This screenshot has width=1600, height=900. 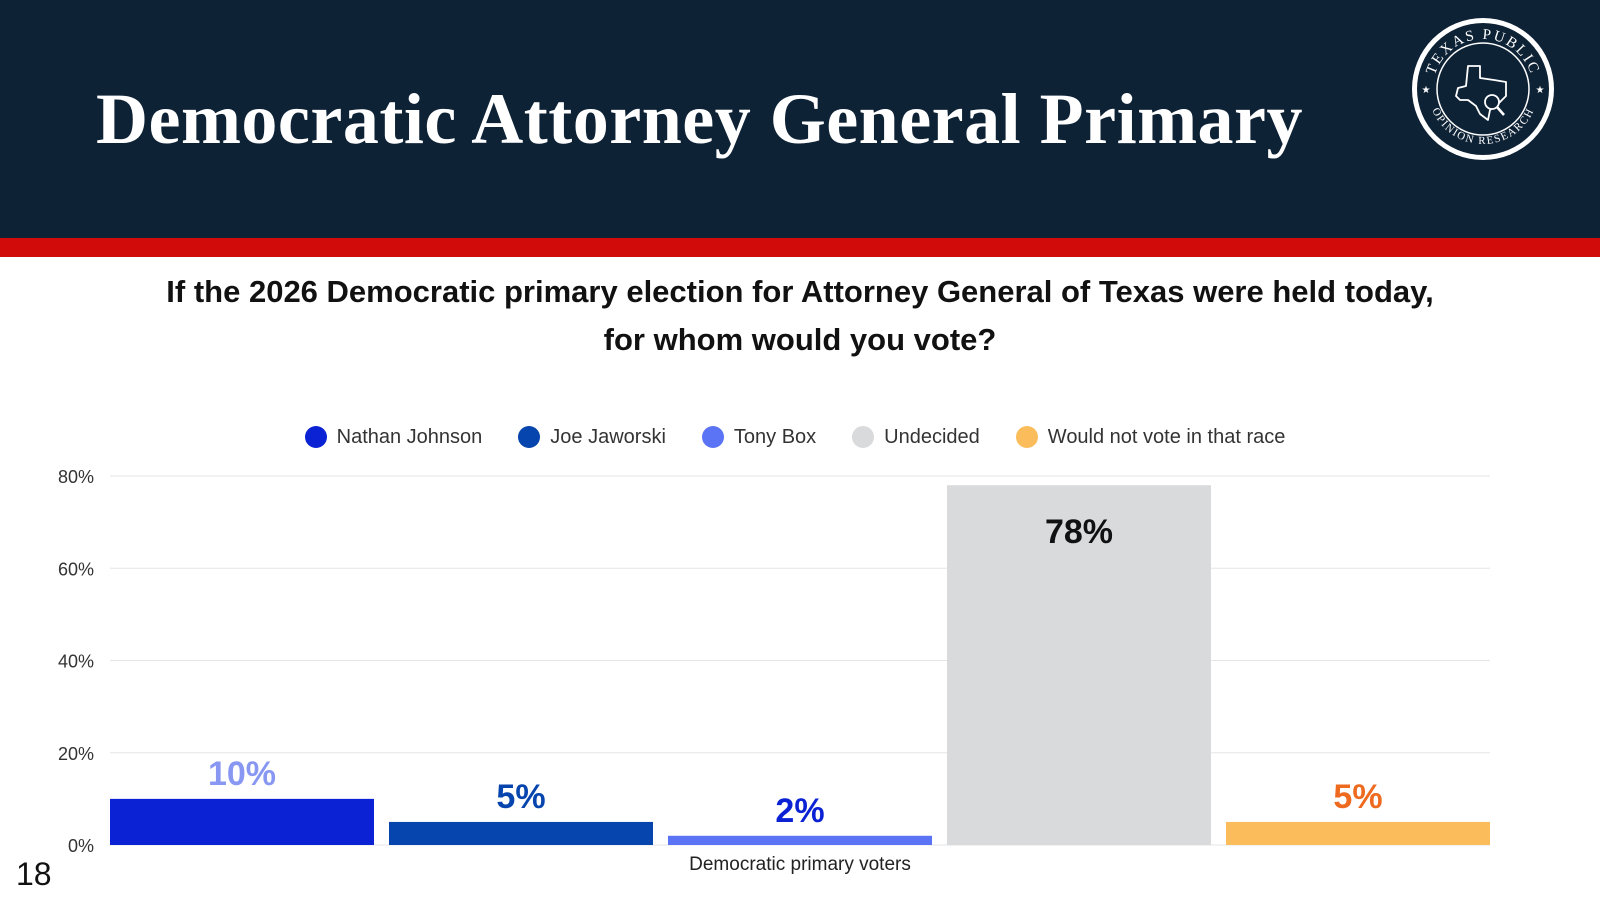 What do you see at coordinates (242, 774) in the screenshot?
I see `data-label: 10%` at bounding box center [242, 774].